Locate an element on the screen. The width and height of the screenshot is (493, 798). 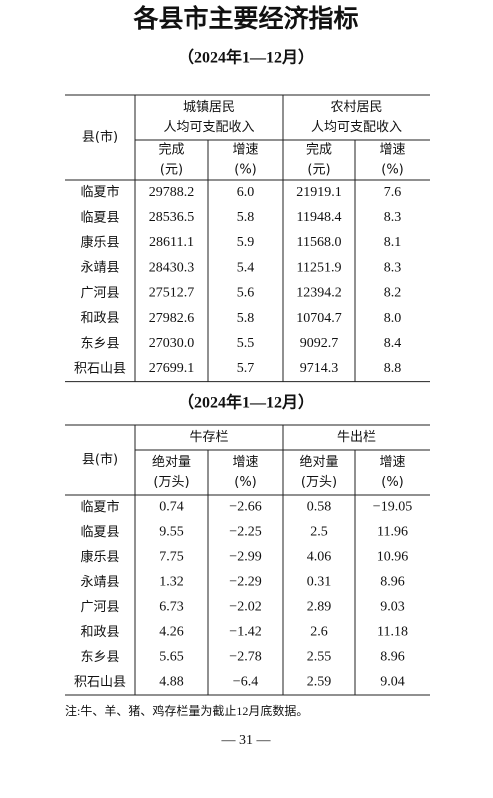
cell: 9.04 is located at coordinates (392, 682).